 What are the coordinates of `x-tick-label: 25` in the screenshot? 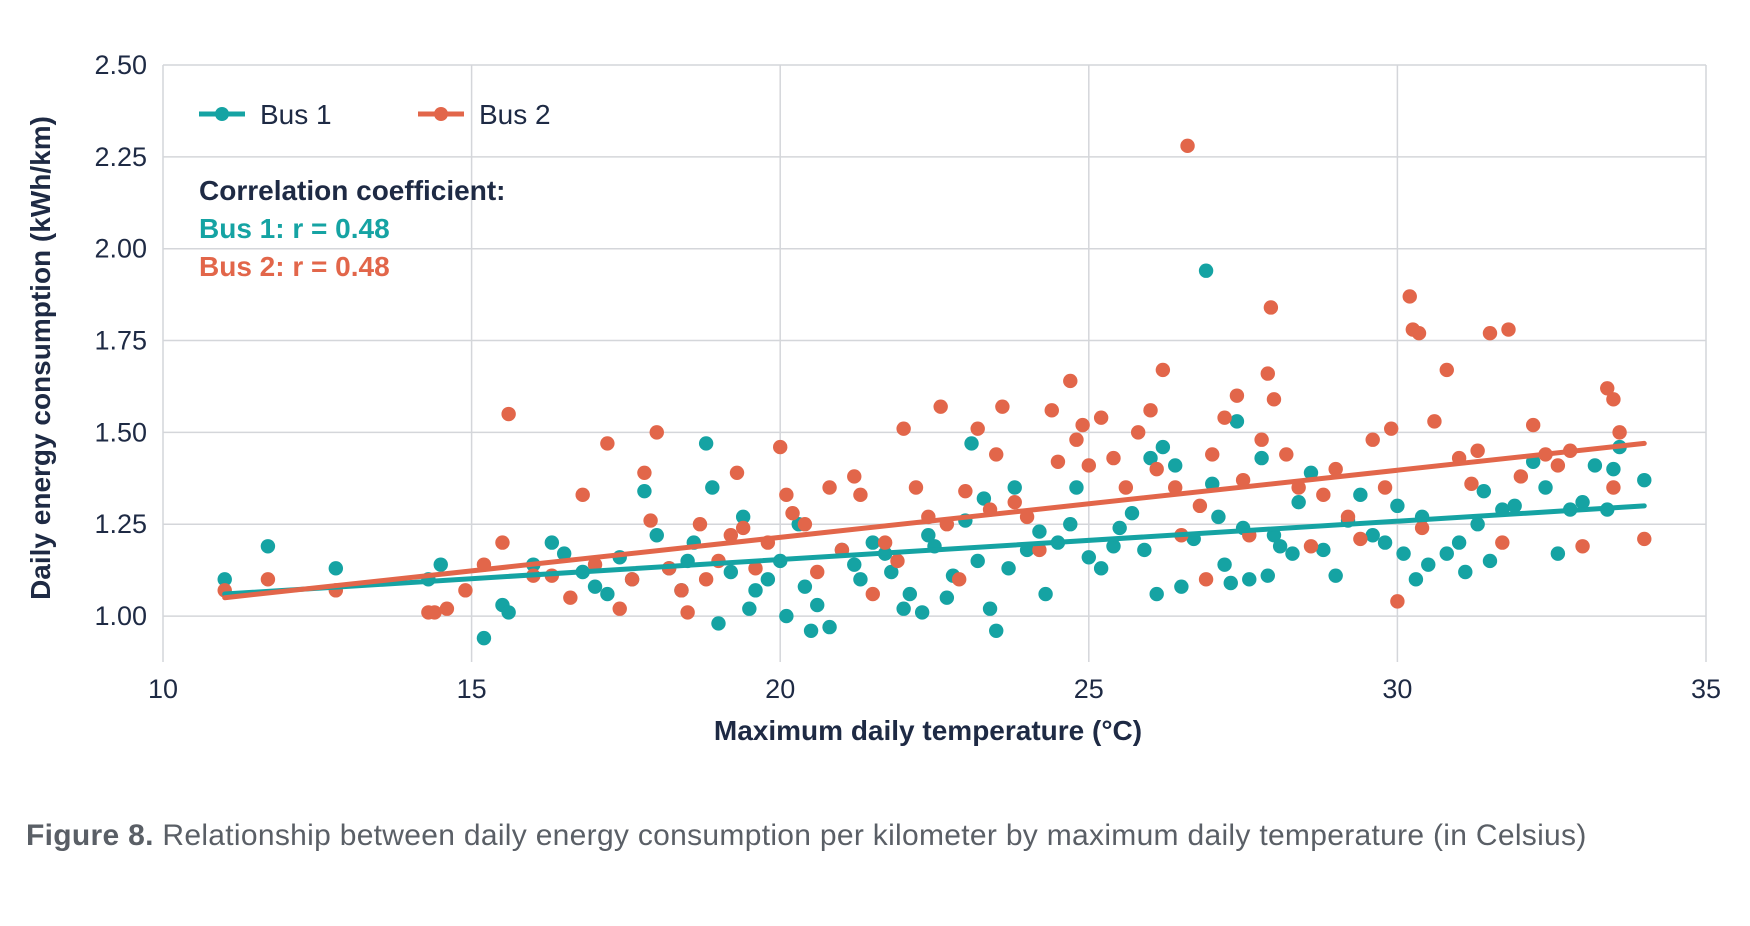 It's located at (1089, 689).